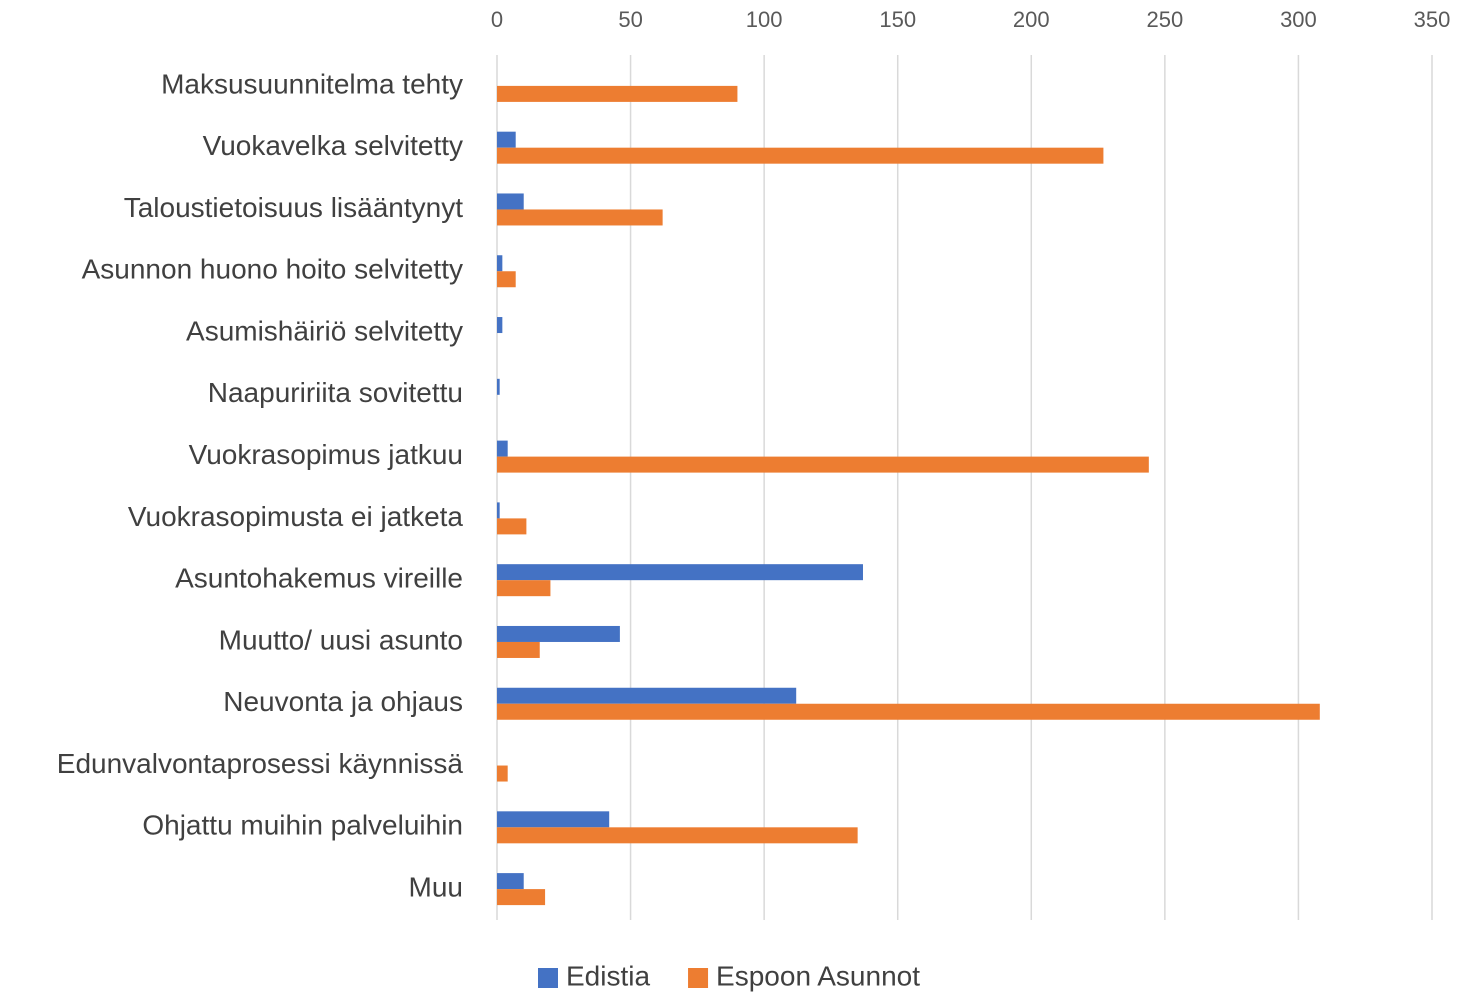 This screenshot has width=1459, height=995. Describe the element at coordinates (343, 701) in the screenshot. I see `category-label: Neuvonta ja ohjaus` at that location.